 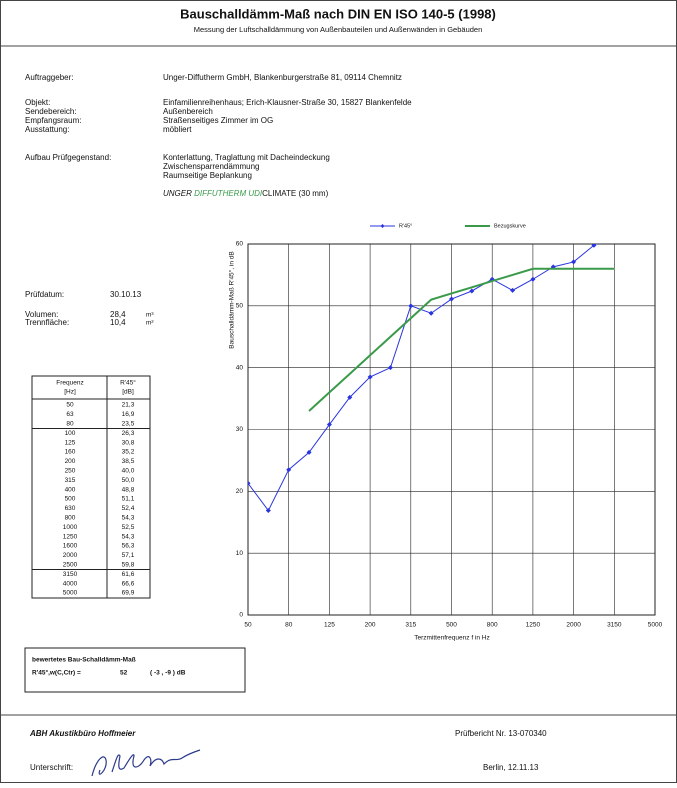 What do you see at coordinates (70, 527) in the screenshot?
I see `table-cell: 1000` at bounding box center [70, 527].